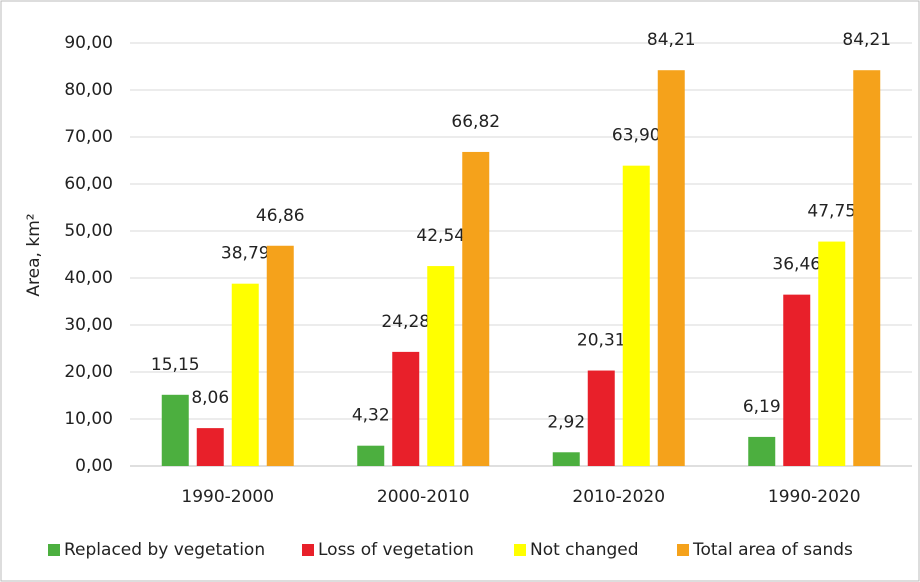  I want to click on y-tick-label: 10,00, so click(88, 419).